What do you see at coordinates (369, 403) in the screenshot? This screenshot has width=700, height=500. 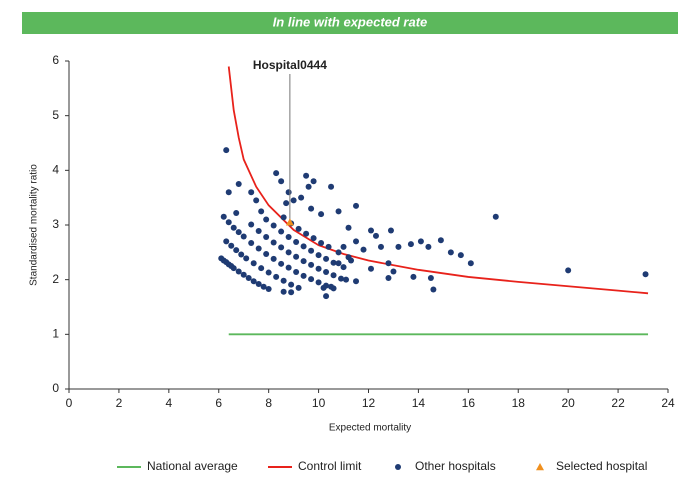 I see `x-tick-label: 12` at bounding box center [369, 403].